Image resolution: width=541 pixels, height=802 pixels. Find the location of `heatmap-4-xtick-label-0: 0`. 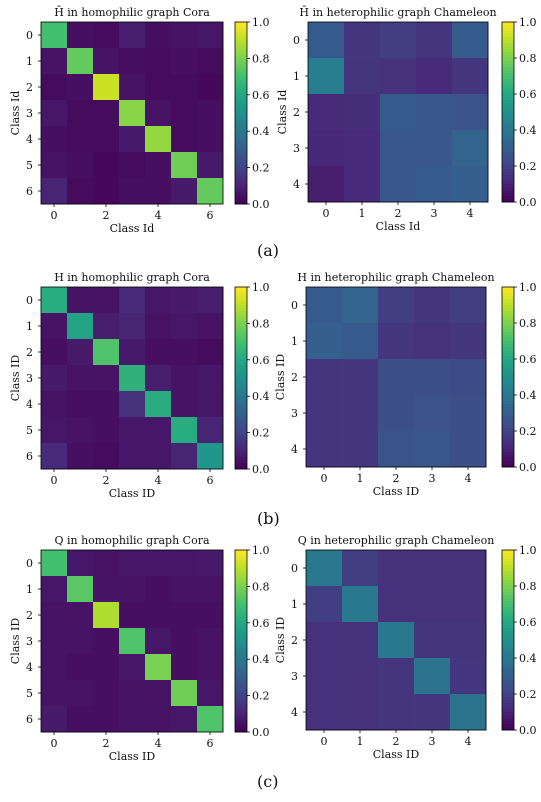

heatmap-4-xtick-label-0: 0 is located at coordinates (54, 743).